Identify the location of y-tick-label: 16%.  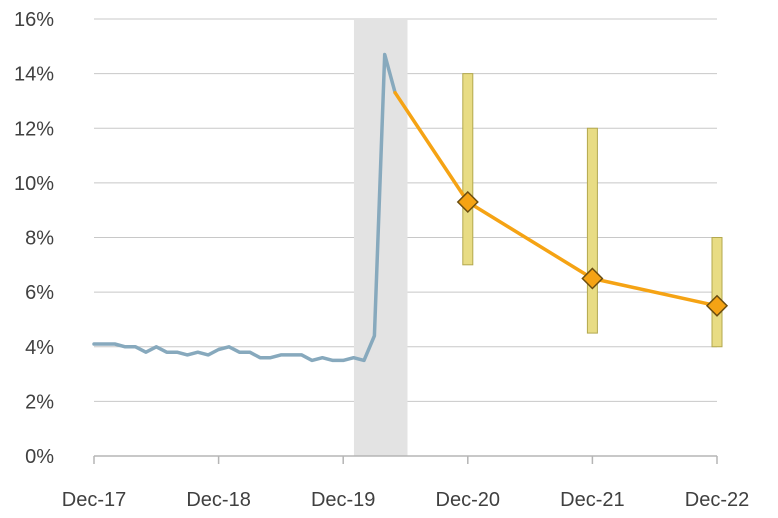
(34, 20).